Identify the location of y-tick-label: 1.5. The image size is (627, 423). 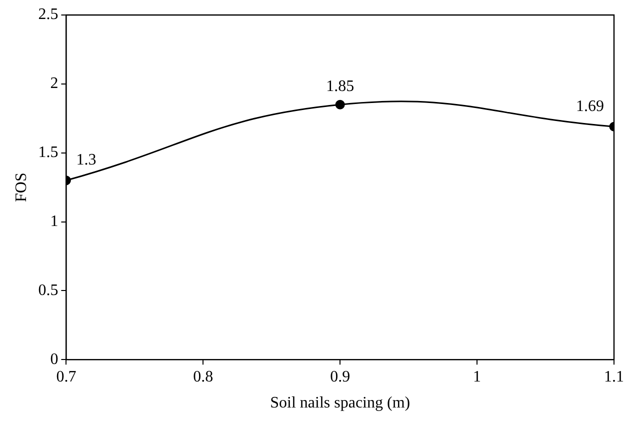
(48, 153).